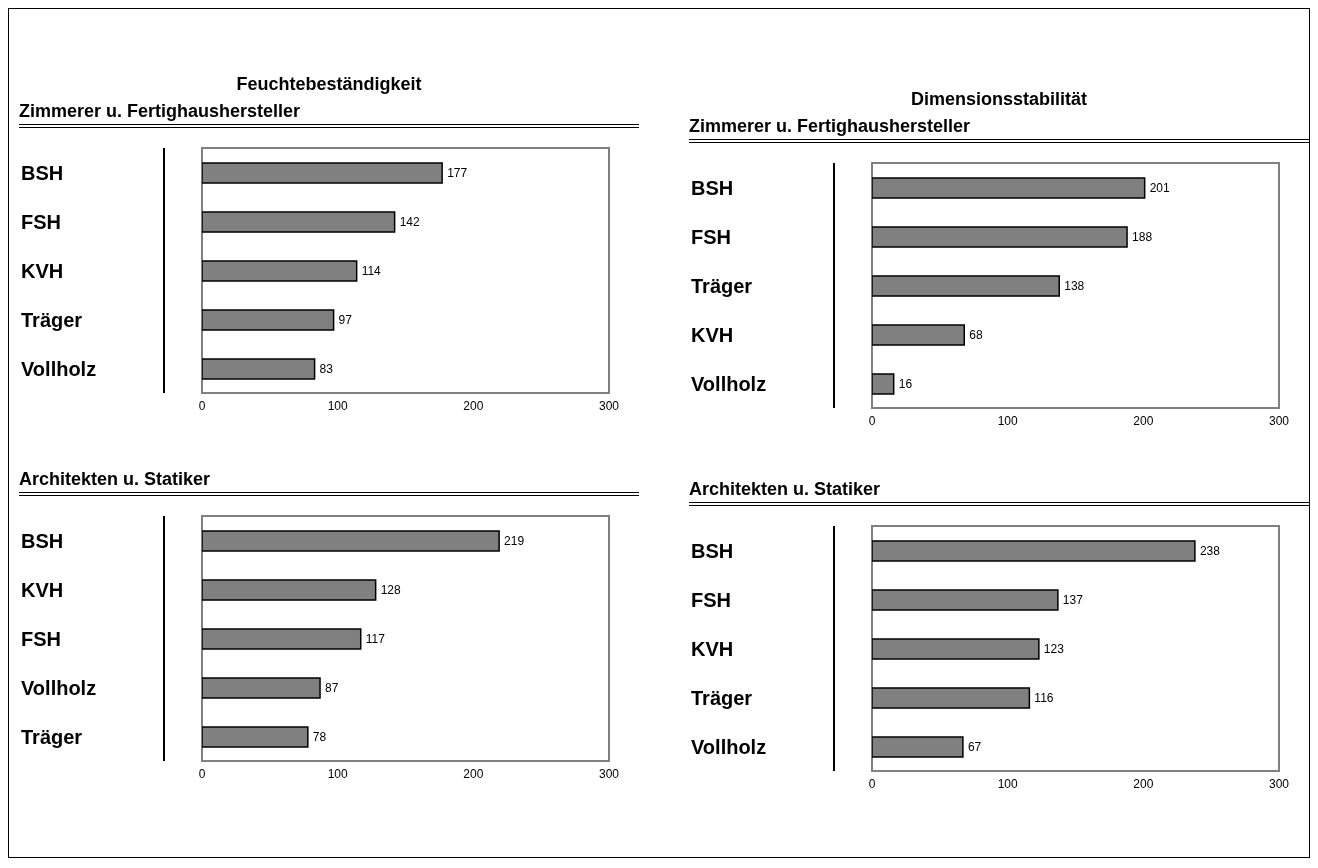 The height and width of the screenshot is (868, 1318). Describe the element at coordinates (514, 541) in the screenshot. I see `data-label: 219` at that location.